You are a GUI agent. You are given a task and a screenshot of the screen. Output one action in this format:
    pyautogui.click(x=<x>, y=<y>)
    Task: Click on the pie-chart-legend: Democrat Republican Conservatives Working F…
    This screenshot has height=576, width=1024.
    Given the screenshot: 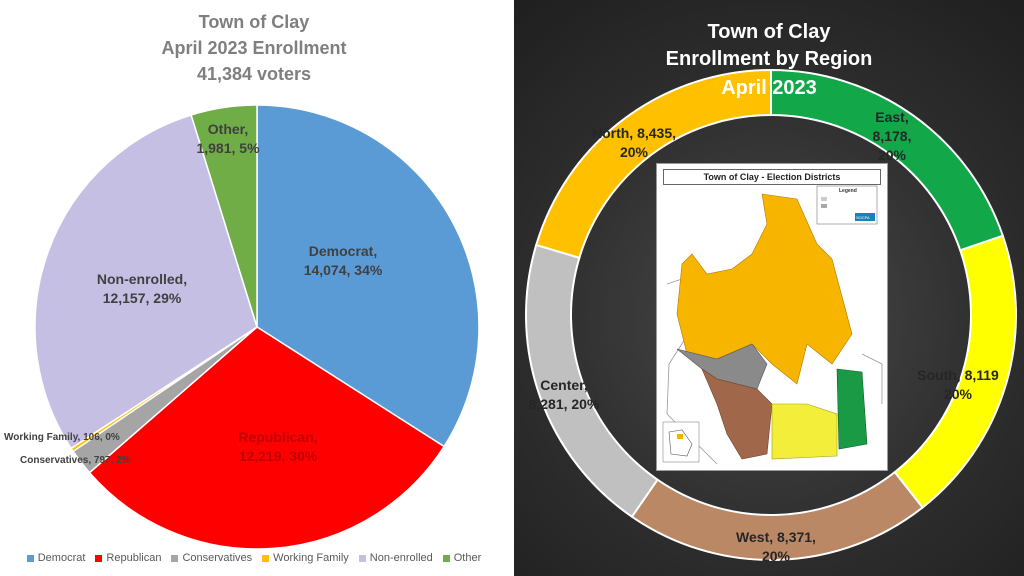 What is the action you would take?
    pyautogui.click(x=254, y=558)
    